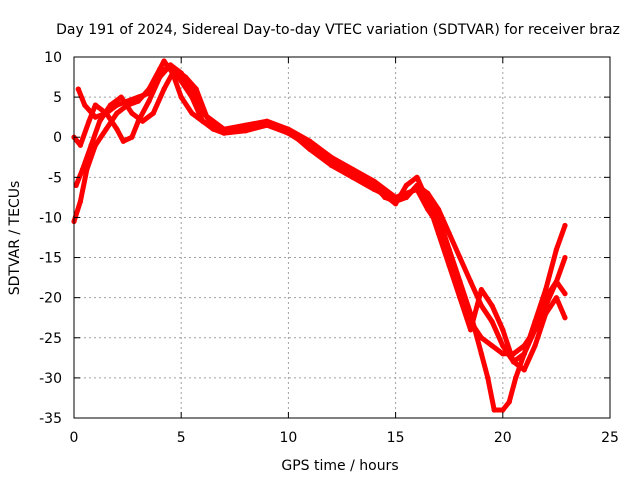 The width and height of the screenshot is (640, 480). Describe the element at coordinates (50, 299) in the screenshot. I see `y-tick-label: -20` at that location.